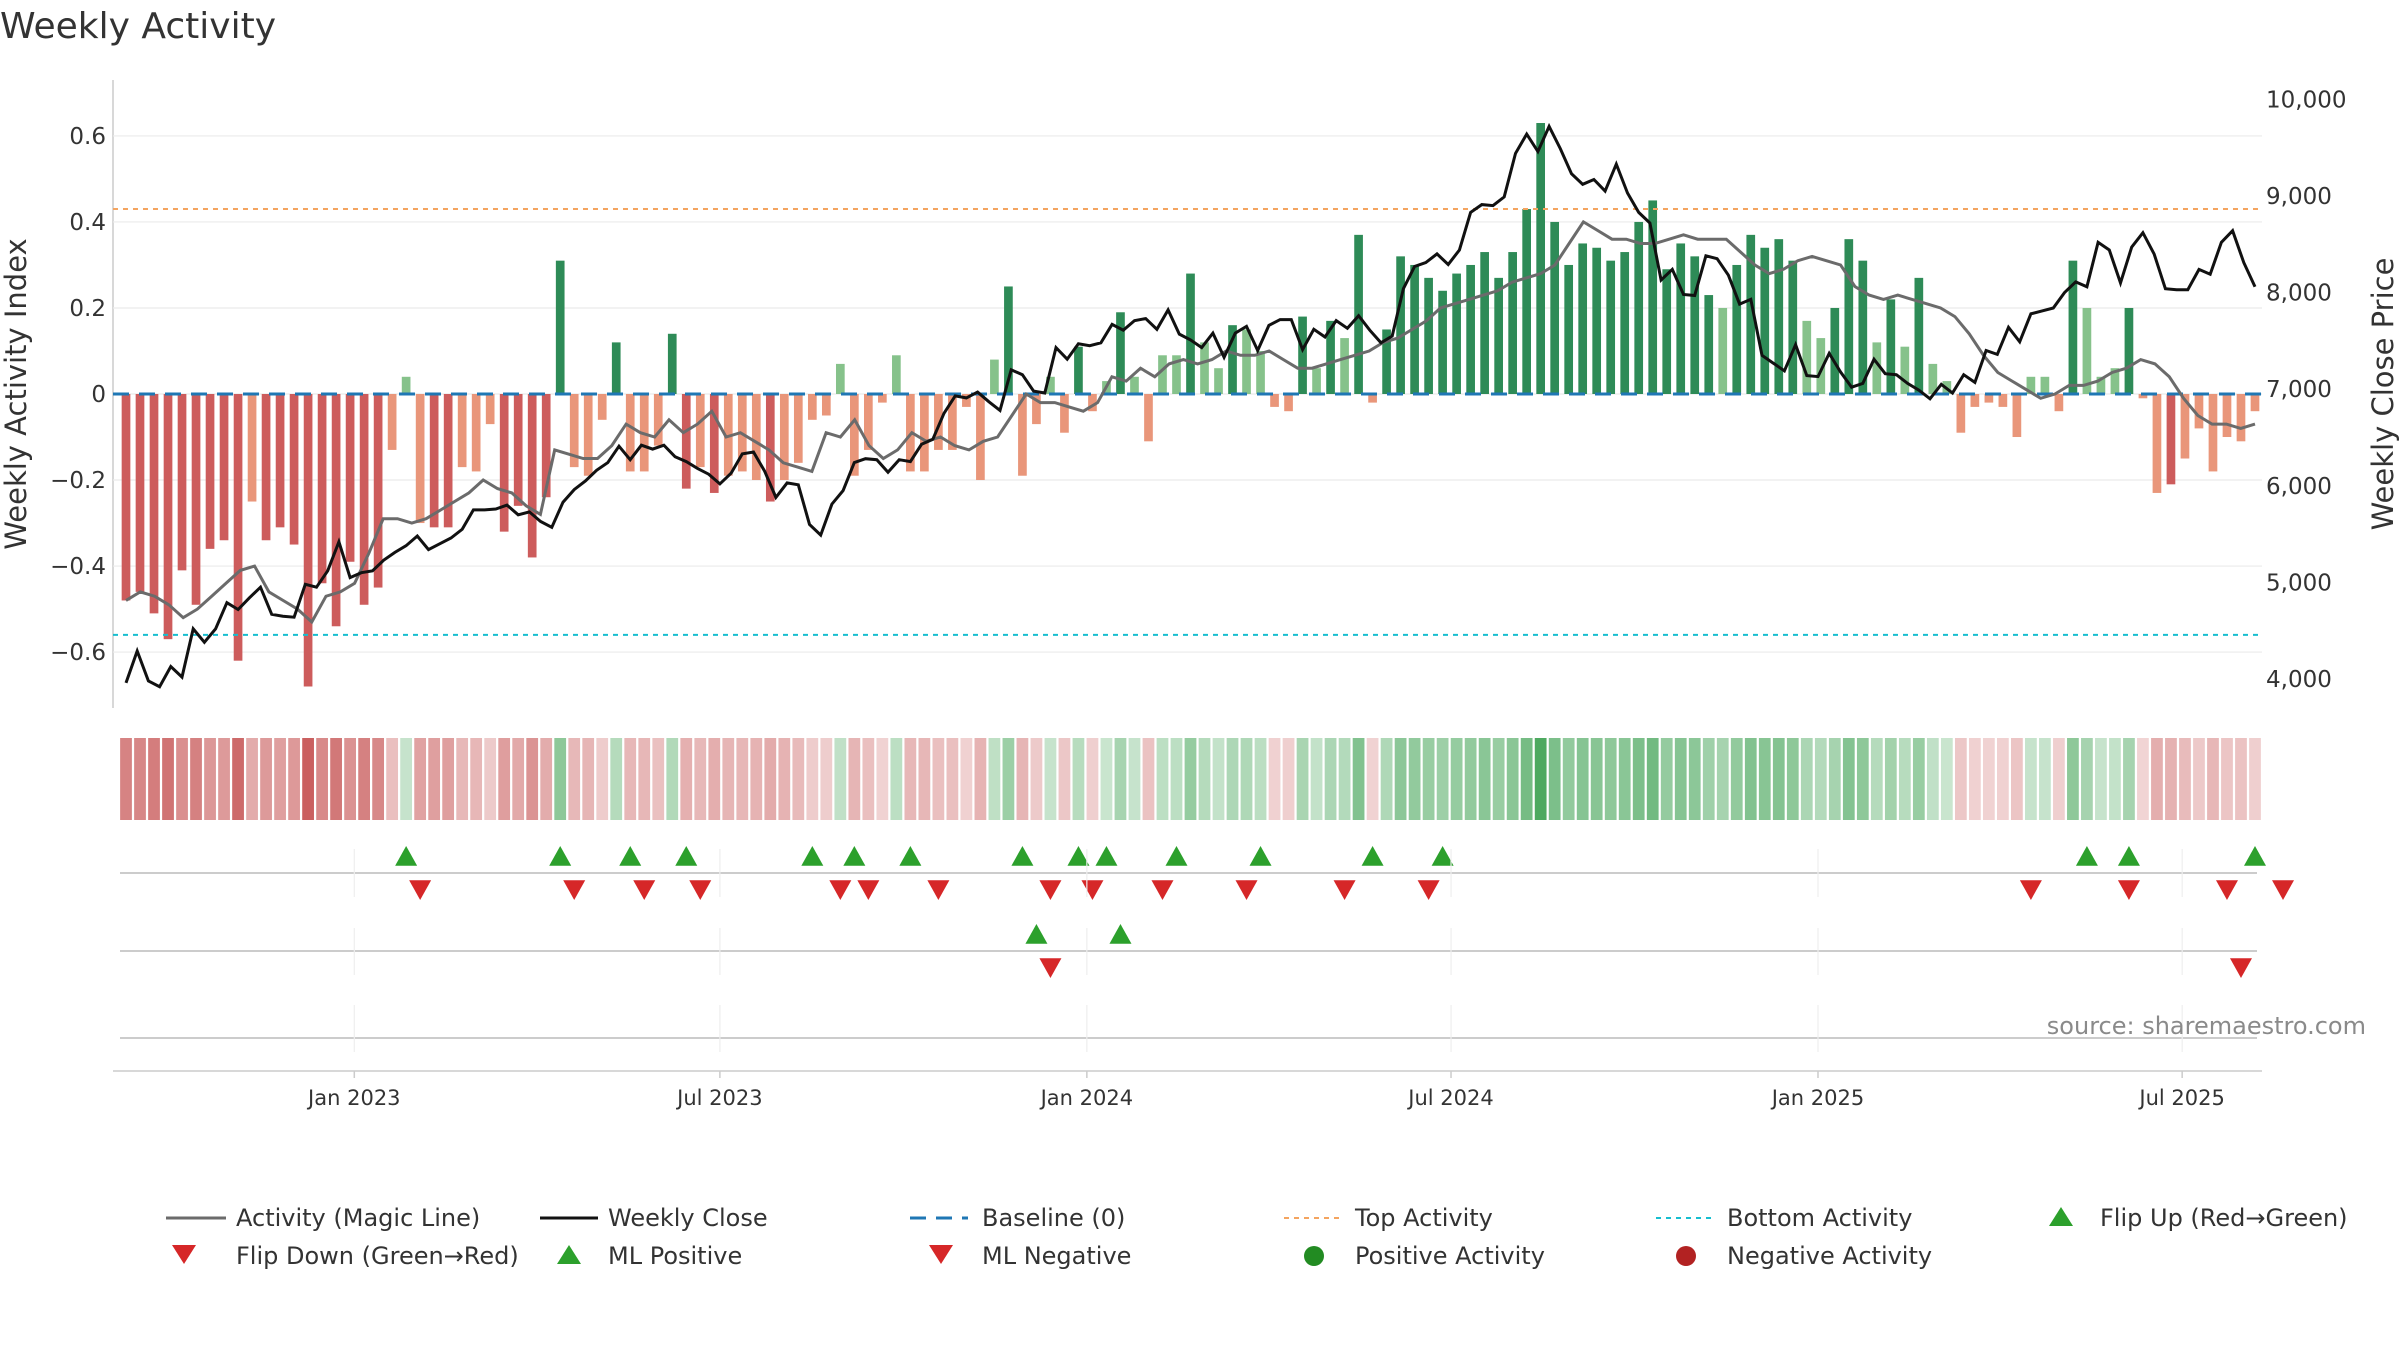 The image size is (2400, 1350). I want to click on legend-item-bottom-activity: Bottom Activity, so click(1784, 1218).